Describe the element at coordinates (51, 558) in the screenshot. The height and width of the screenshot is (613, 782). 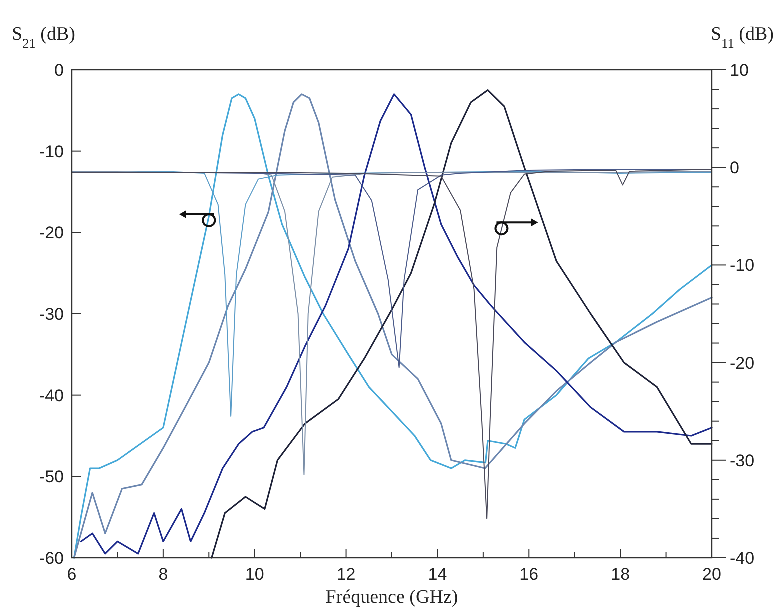
I see `y-tick-label: -60` at that location.